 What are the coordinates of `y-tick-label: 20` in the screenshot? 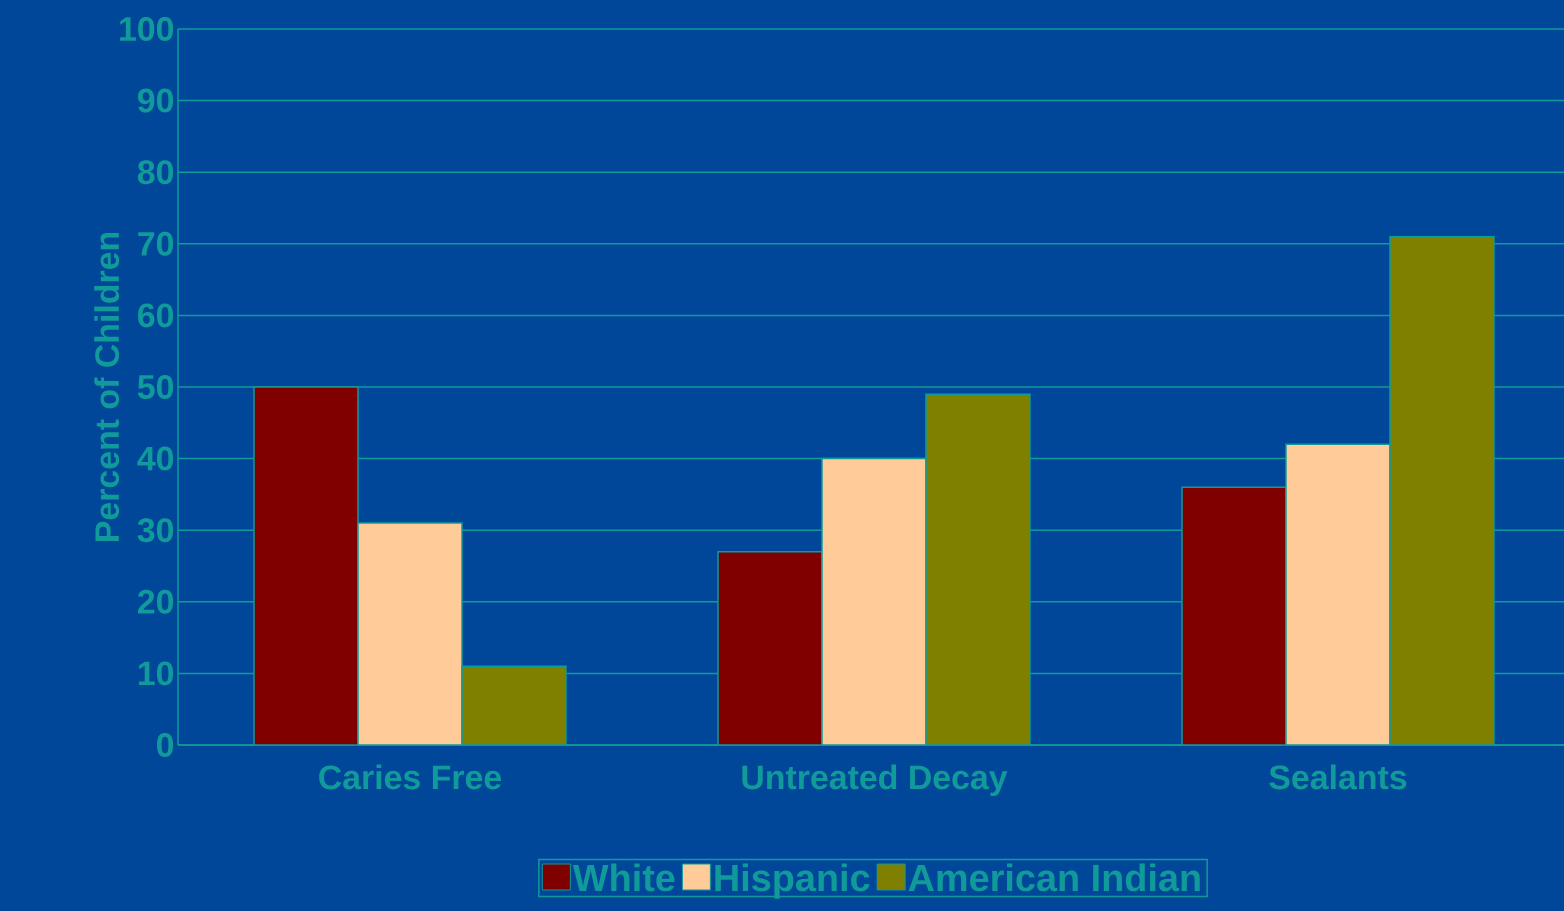 It's located at (155, 601).